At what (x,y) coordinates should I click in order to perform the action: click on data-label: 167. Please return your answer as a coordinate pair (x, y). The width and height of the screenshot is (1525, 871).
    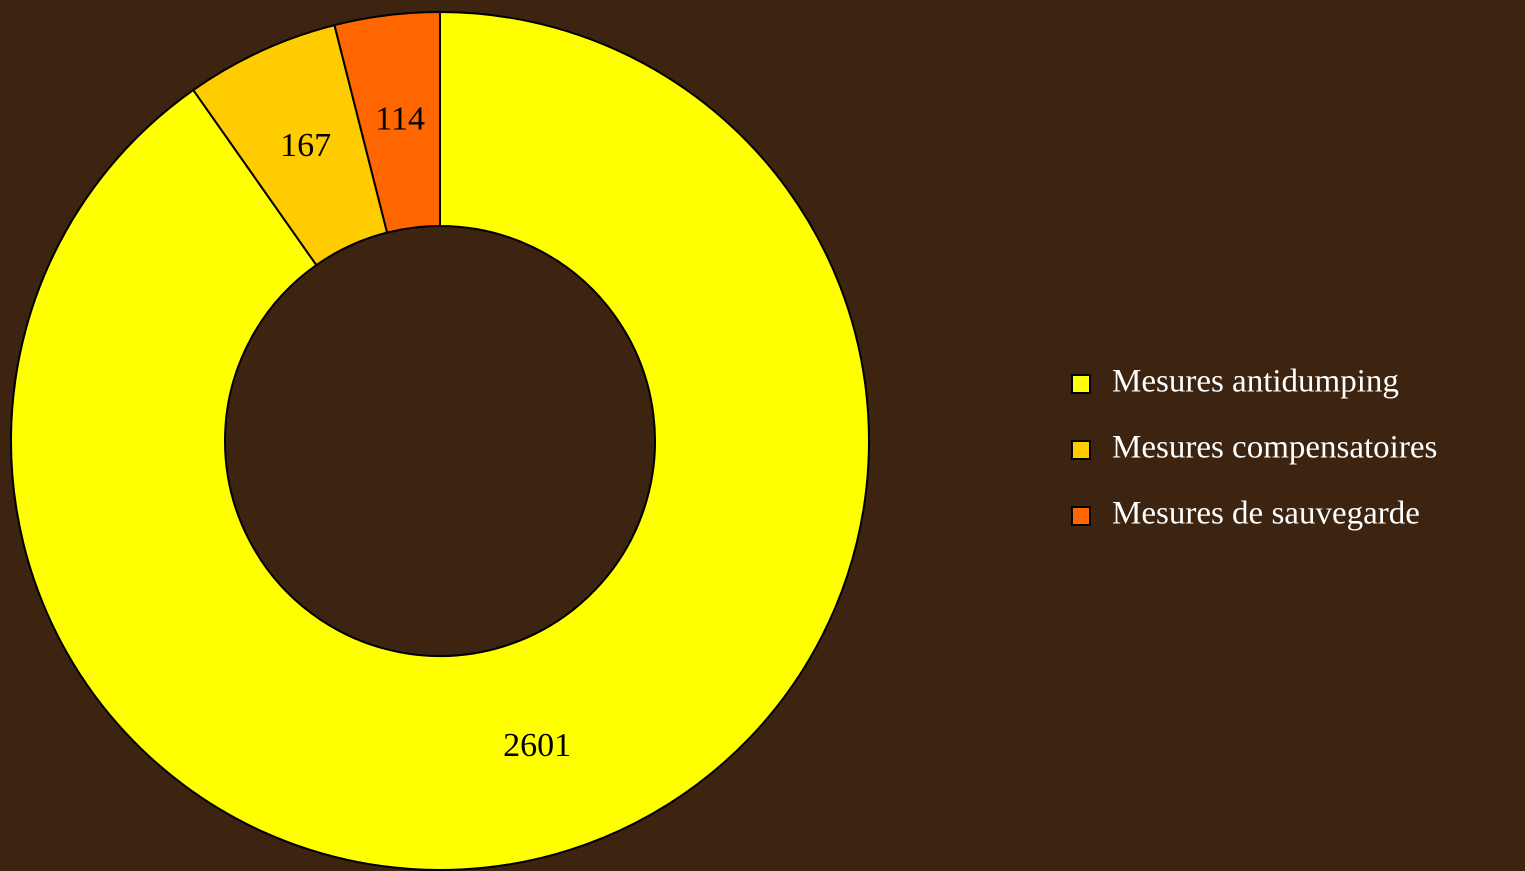
    Looking at the image, I should click on (305, 145).